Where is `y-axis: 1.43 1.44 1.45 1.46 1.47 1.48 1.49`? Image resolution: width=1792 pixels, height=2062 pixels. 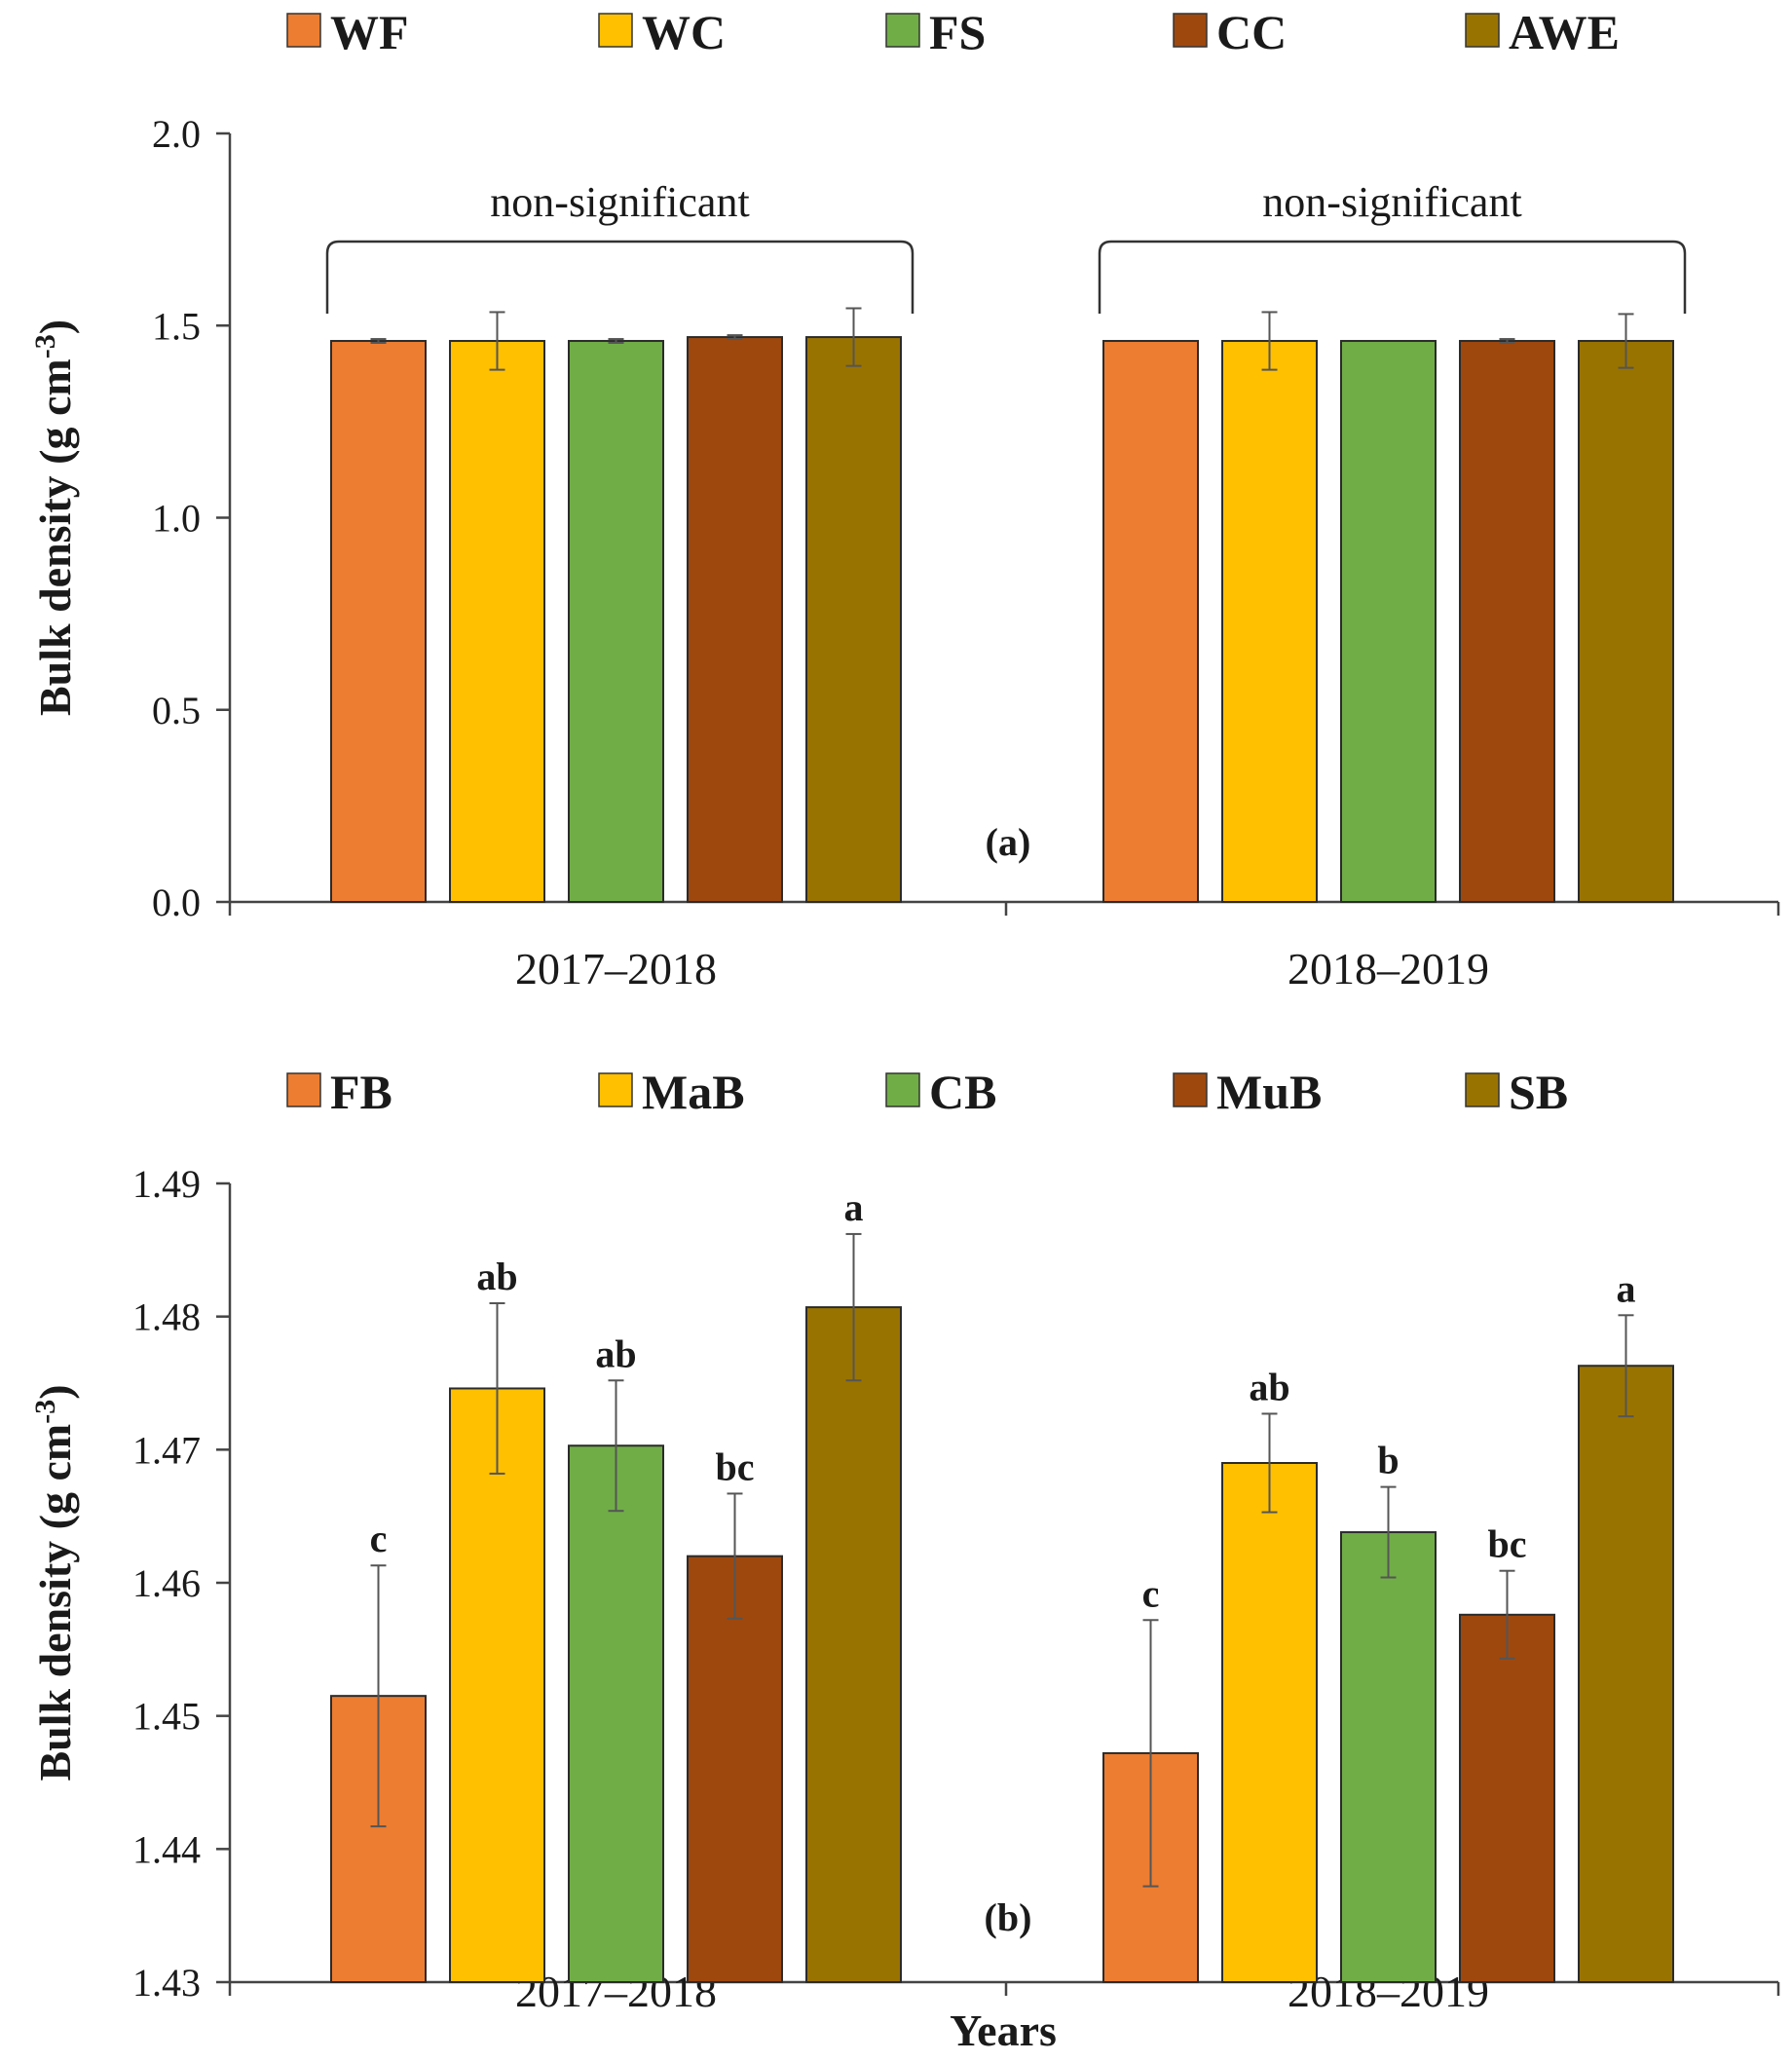
y-axis: 1.43 1.44 1.45 1.46 1.47 1.48 1.49 is located at coordinates (182, 1584).